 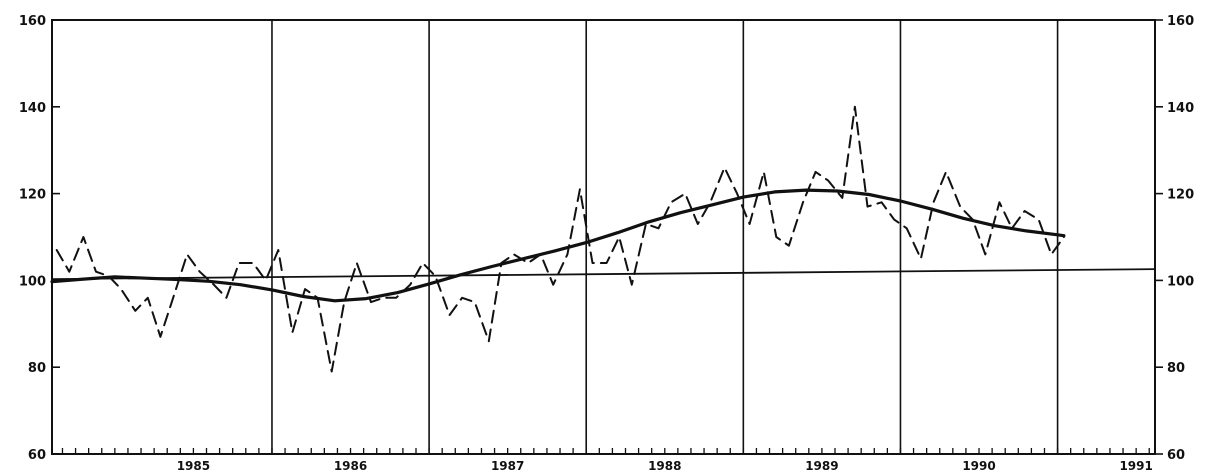 What do you see at coordinates (1135, 466) in the screenshot?
I see `x-year-label: 1991` at bounding box center [1135, 466].